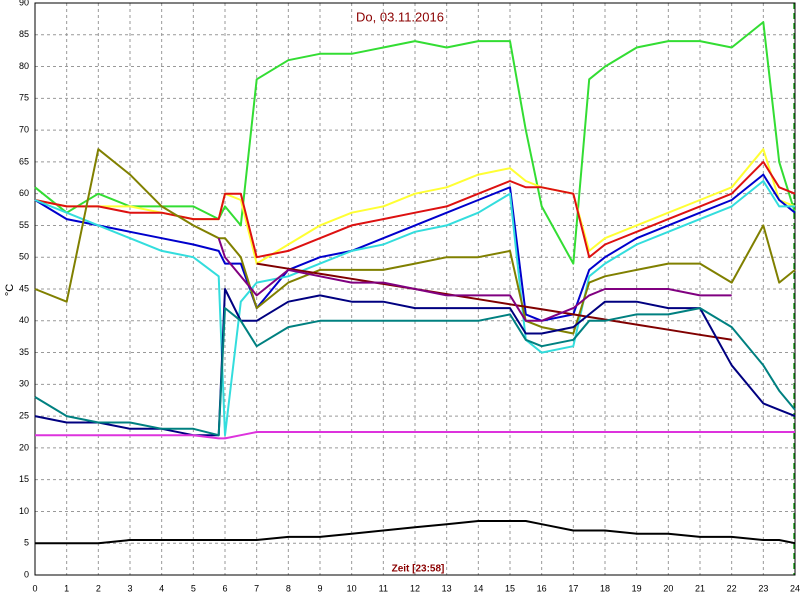  What do you see at coordinates (24, 257) in the screenshot?
I see `y-tick-label: 50` at bounding box center [24, 257].